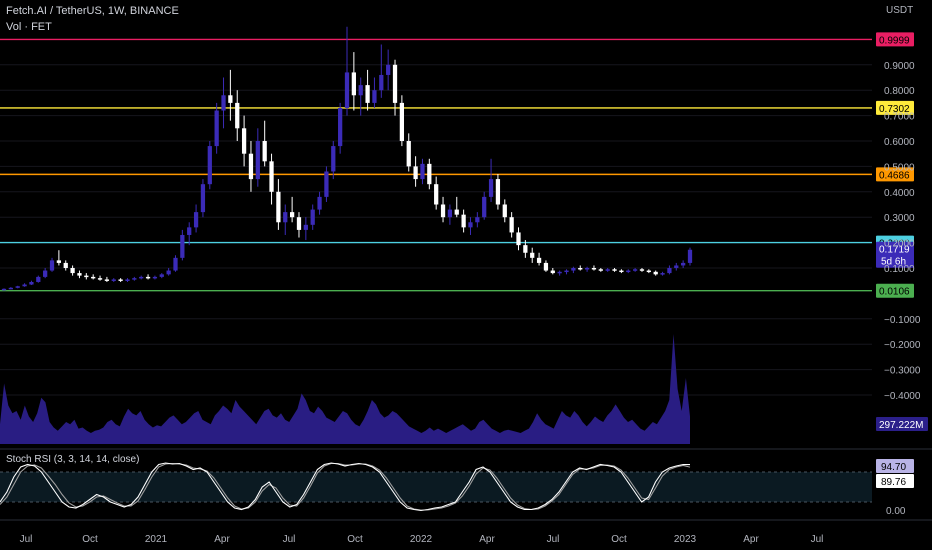  What do you see at coordinates (899, 91) in the screenshot?
I see `y-tick-label: 0.8000` at bounding box center [899, 91].